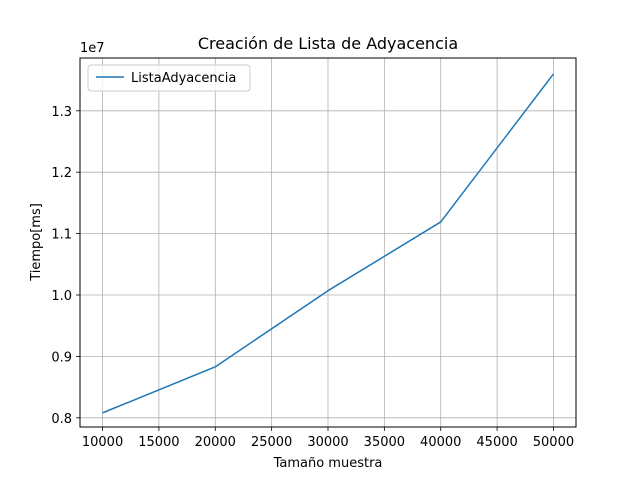 This screenshot has width=640, height=480. What do you see at coordinates (36, 242) in the screenshot?
I see `y-axis-label: Tiempo[ms]` at bounding box center [36, 242].